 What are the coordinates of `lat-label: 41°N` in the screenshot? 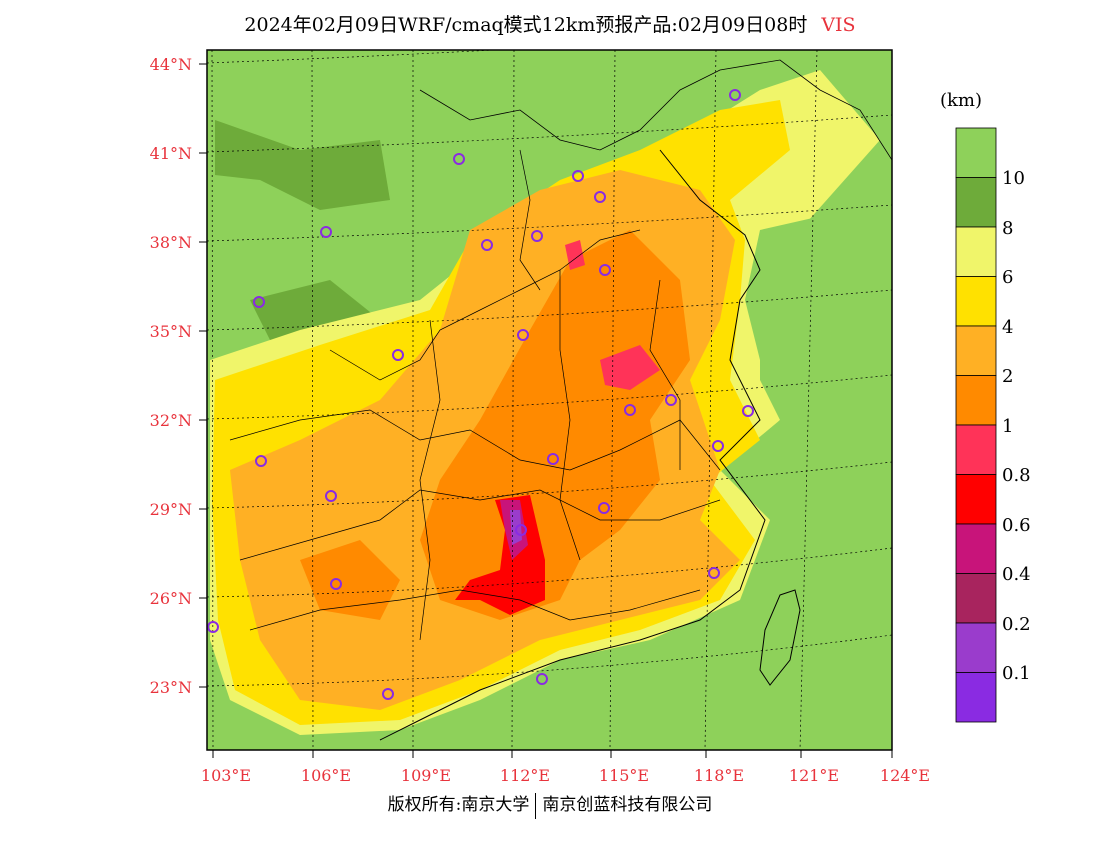 It's located at (170, 153).